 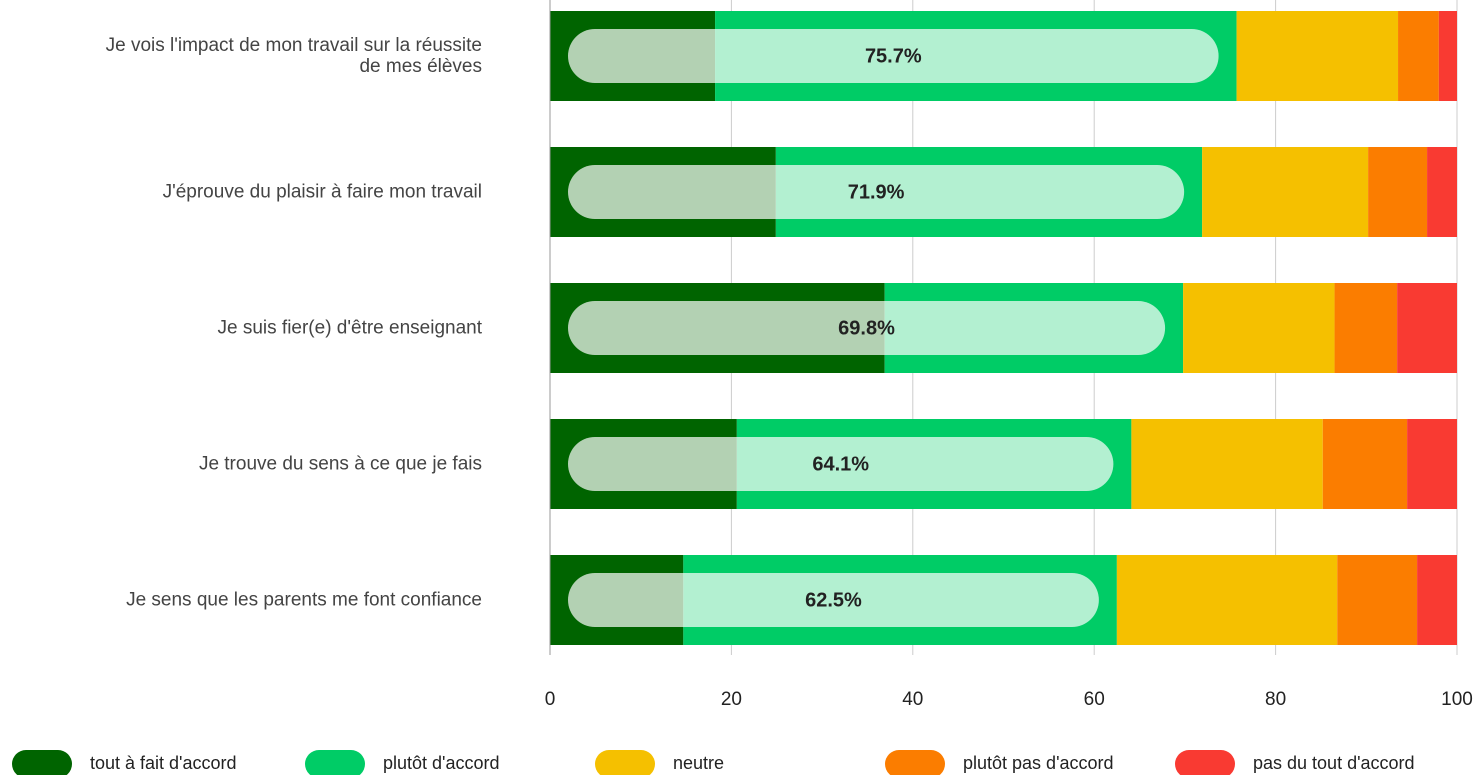 I want to click on legend-label: plutôt pas d'accord, so click(x=1038, y=763).